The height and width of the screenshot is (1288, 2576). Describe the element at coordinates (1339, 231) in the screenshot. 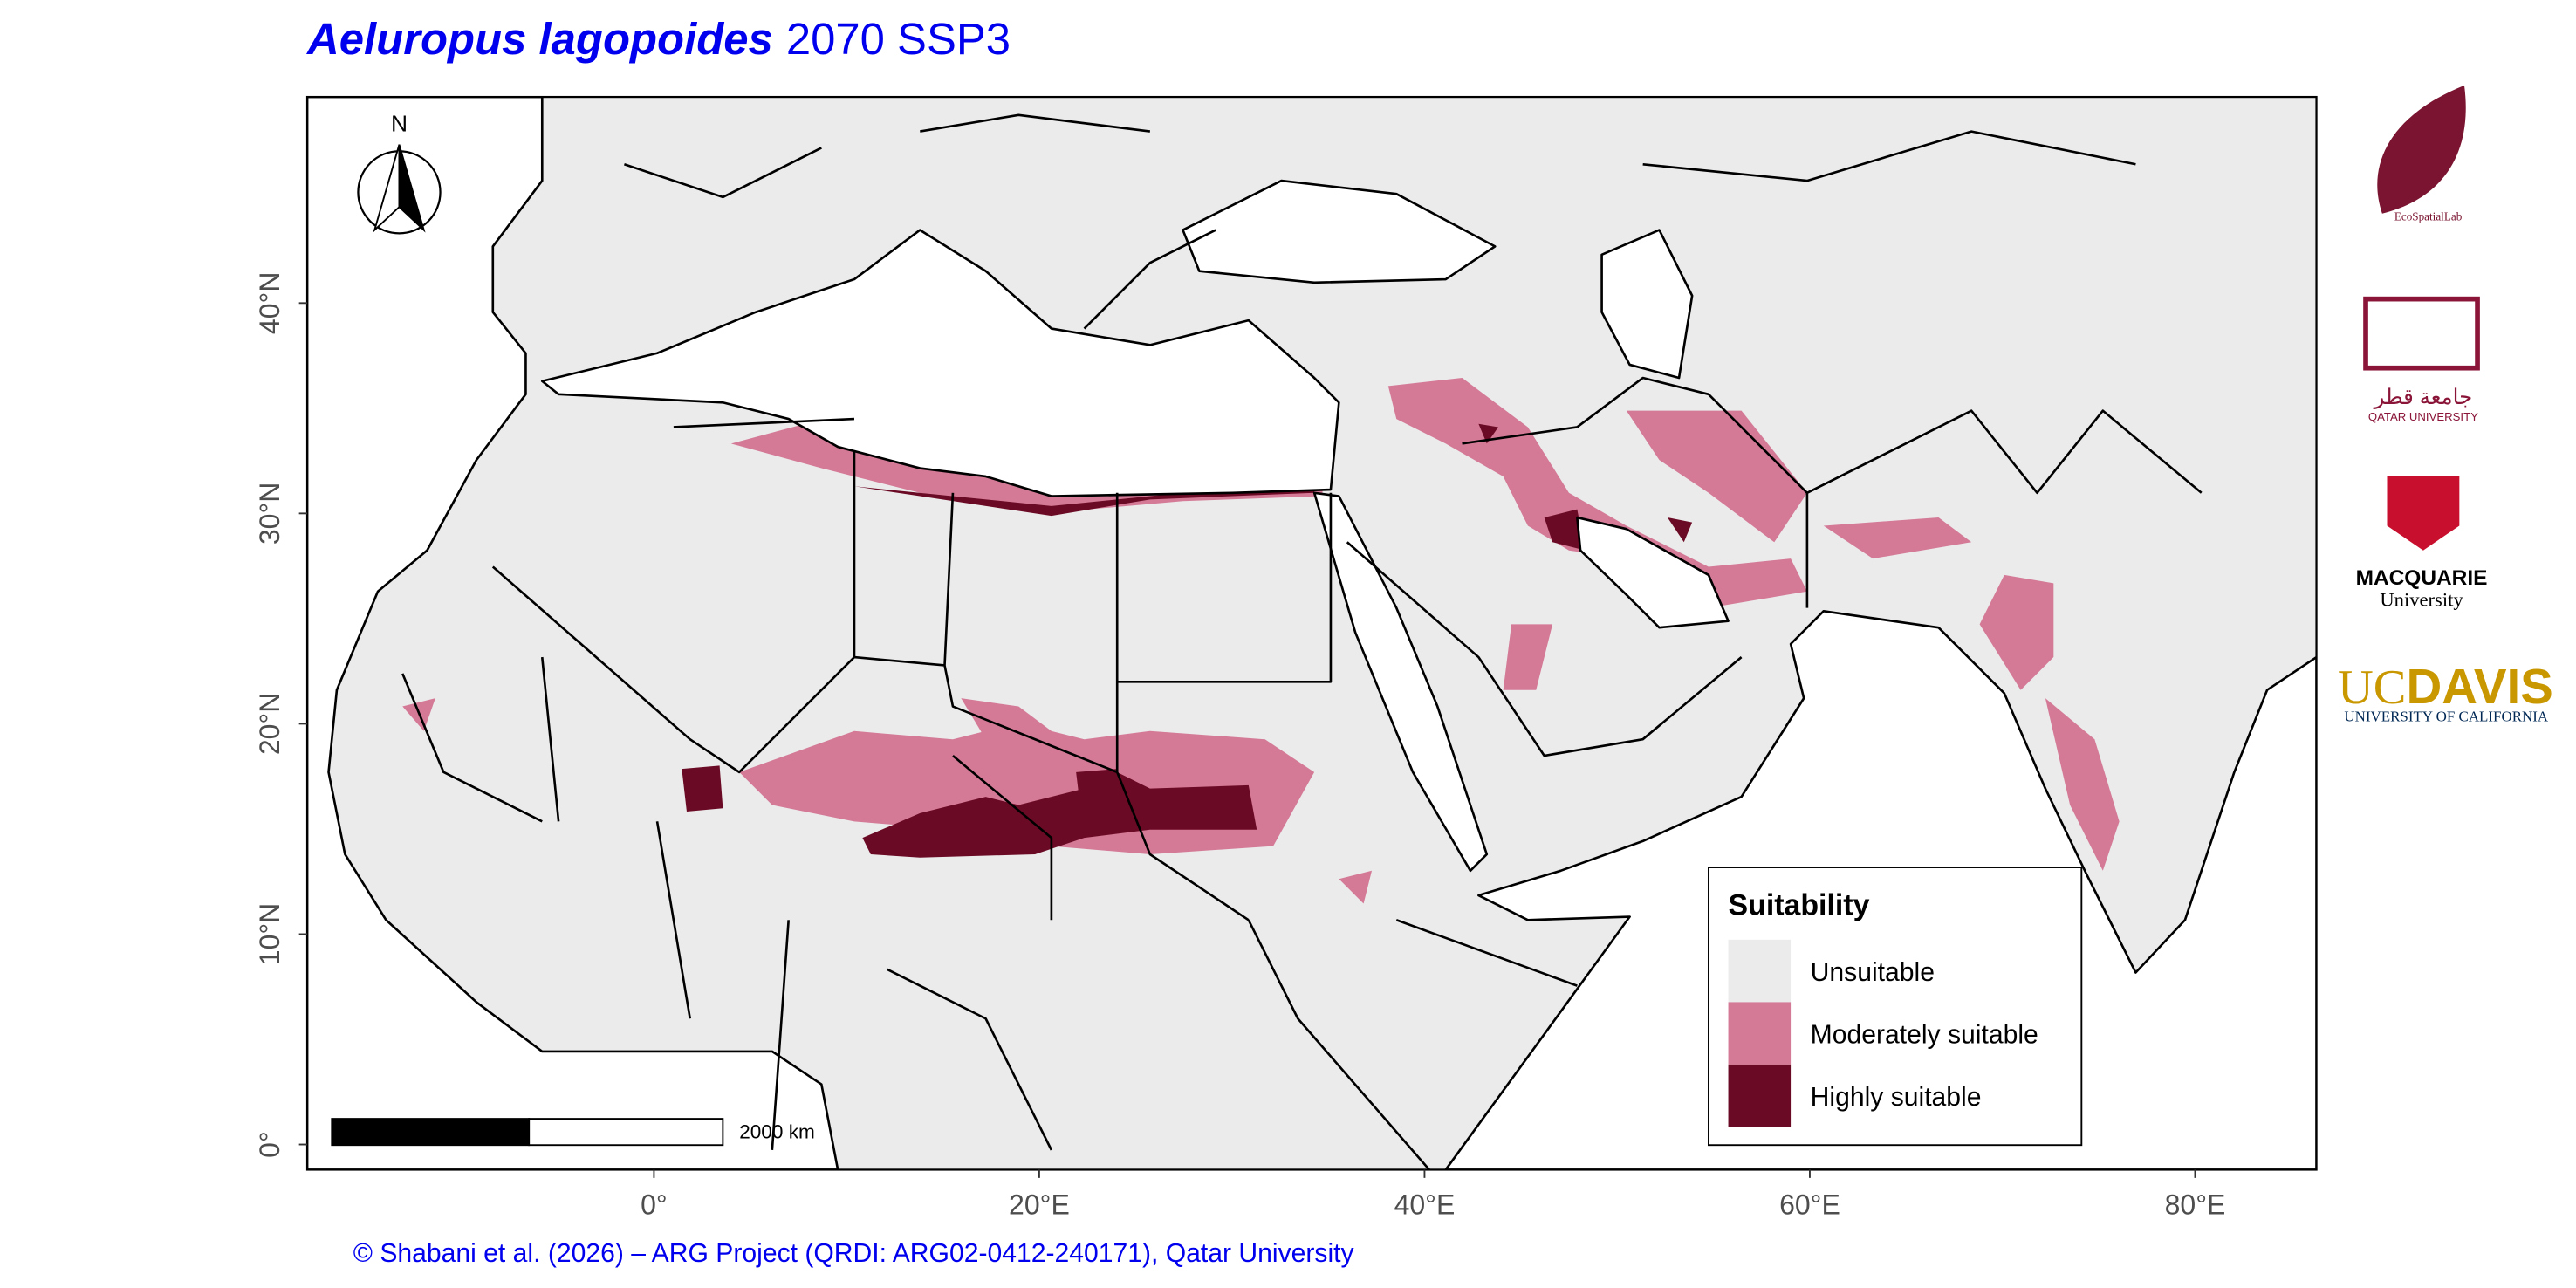

I see `black-sea` at that location.